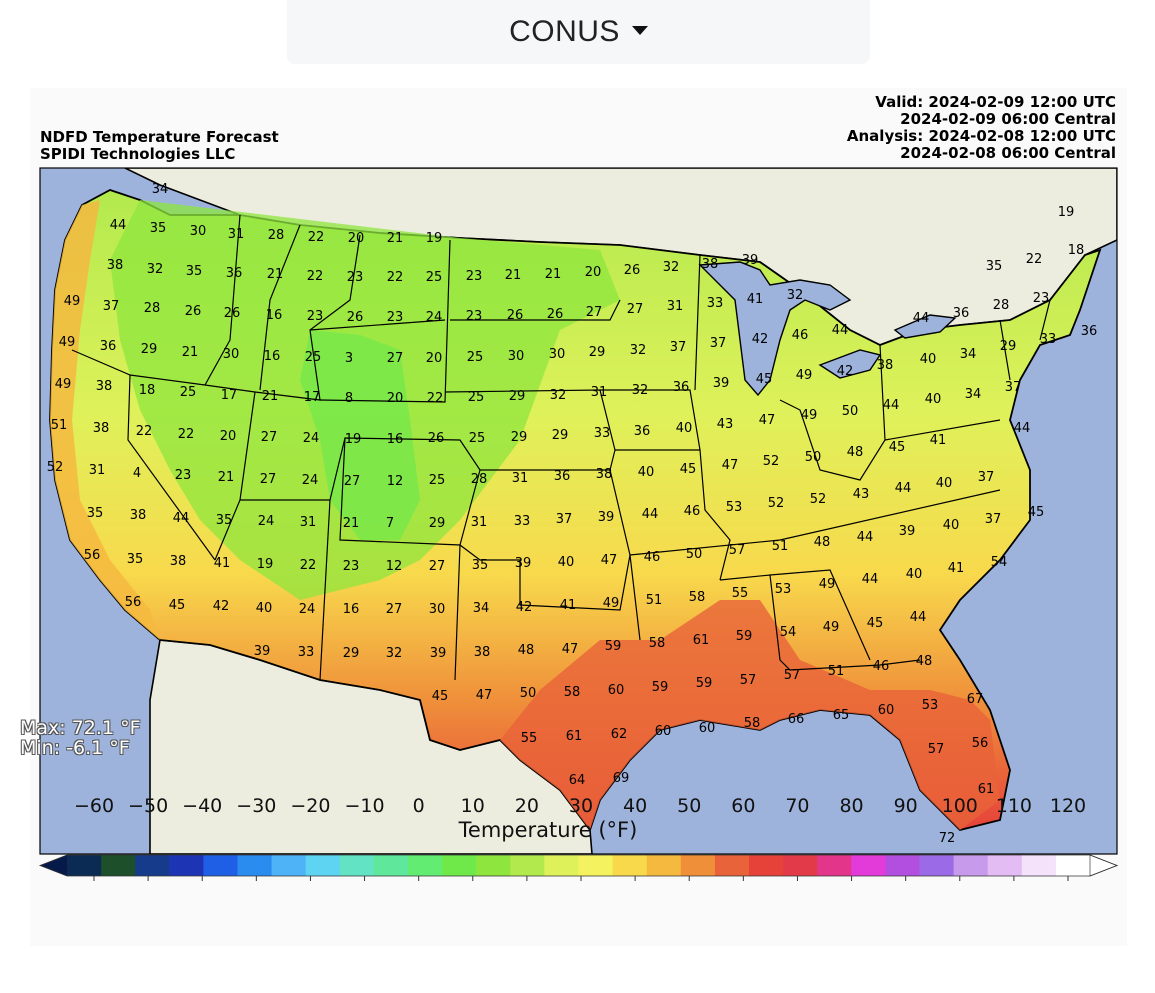 The image size is (1155, 993). I want to click on colorbar-tick-label: 70, so click(797, 806).